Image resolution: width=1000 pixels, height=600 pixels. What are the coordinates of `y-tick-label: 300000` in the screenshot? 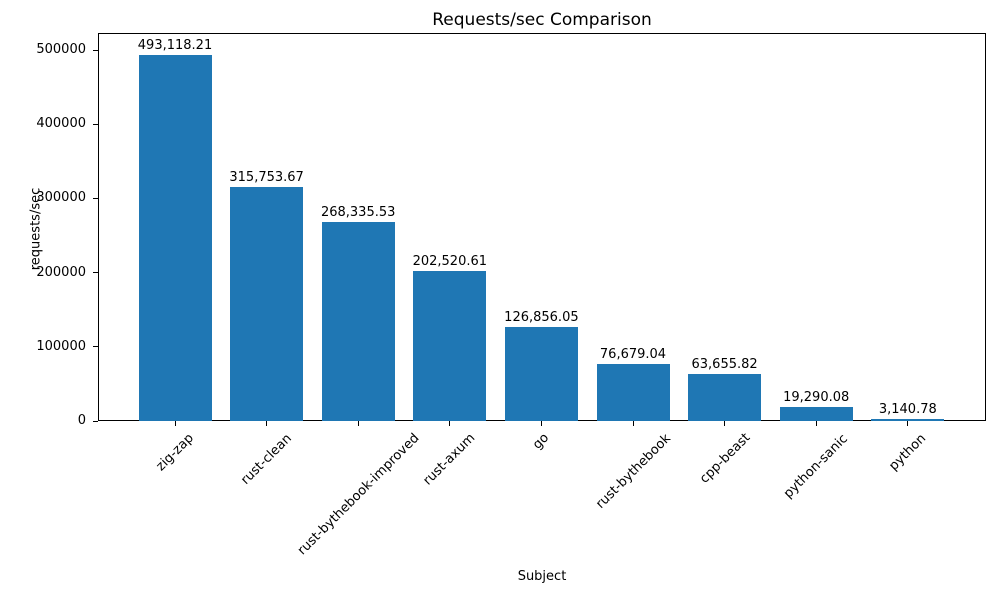 It's located at (61, 198).